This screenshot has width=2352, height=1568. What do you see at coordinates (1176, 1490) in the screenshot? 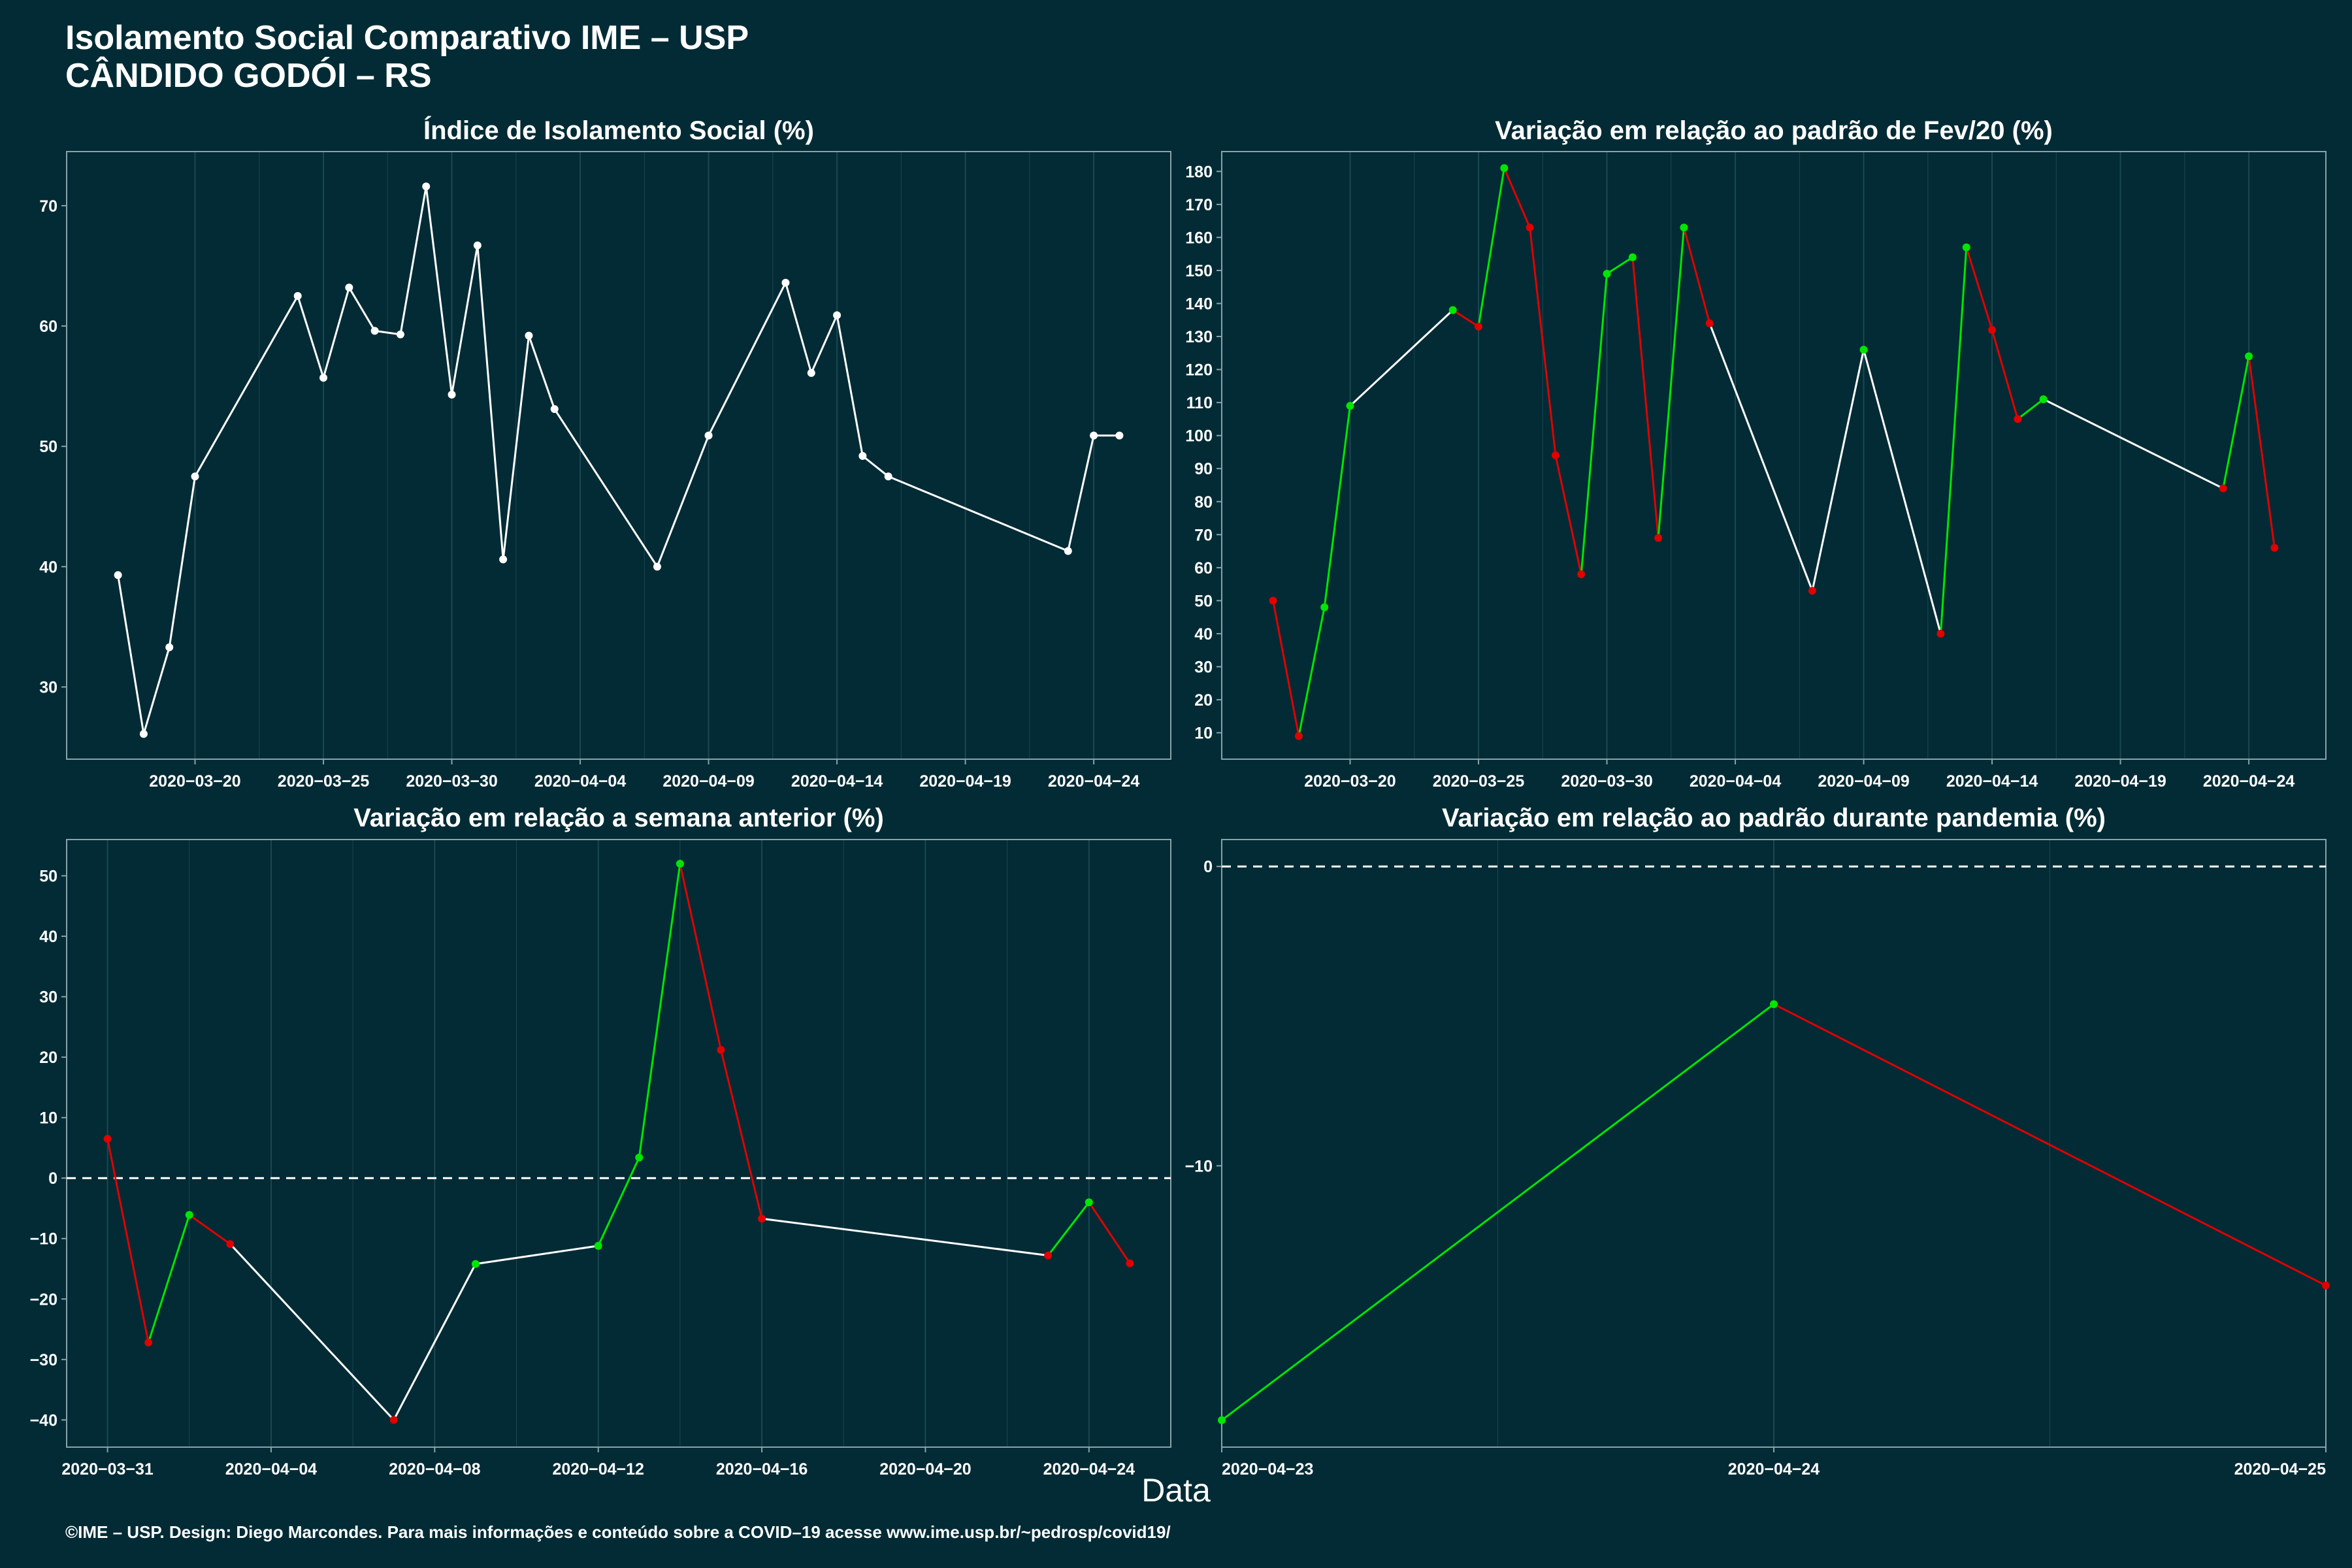
I see `x-axis-caption: Data` at bounding box center [1176, 1490].